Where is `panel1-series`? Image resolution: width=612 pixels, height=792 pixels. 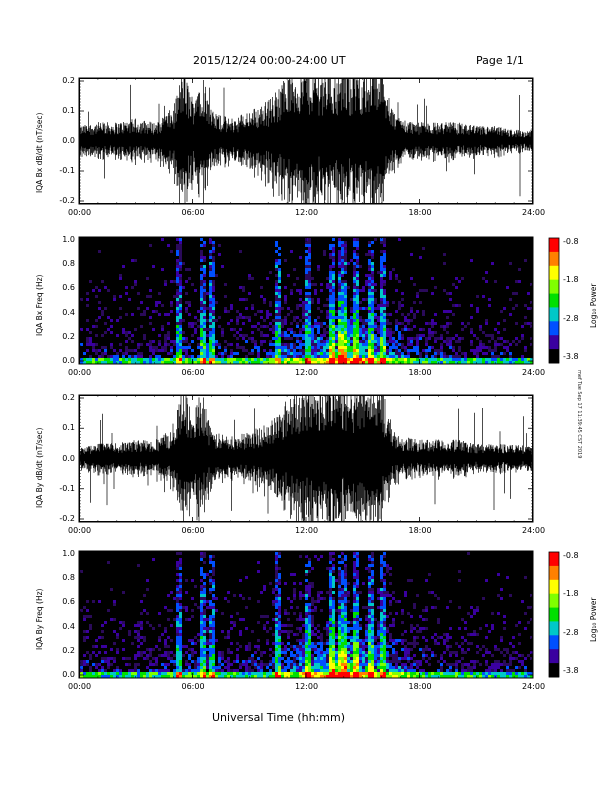
panel1-series is located at coordinates (306, 141).